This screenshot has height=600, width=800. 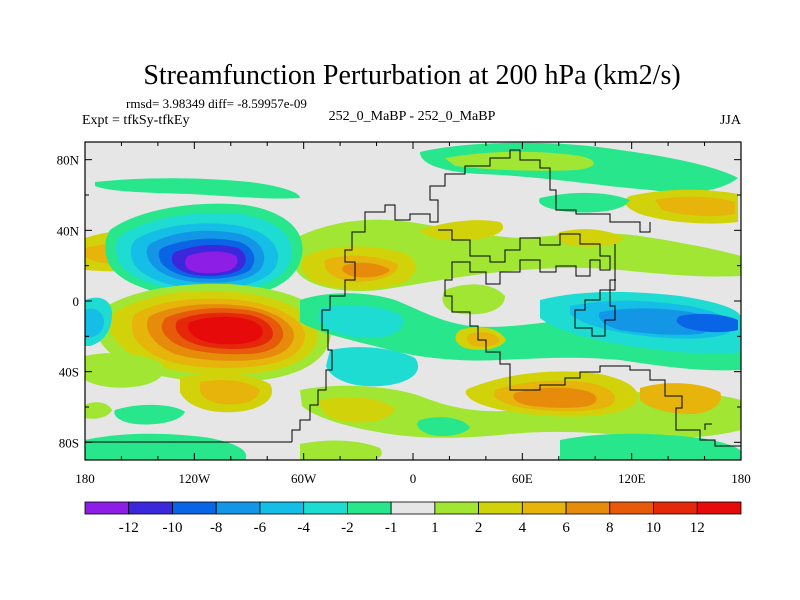 What do you see at coordinates (69, 372) in the screenshot?
I see `y-tick-label: 40S` at bounding box center [69, 372].